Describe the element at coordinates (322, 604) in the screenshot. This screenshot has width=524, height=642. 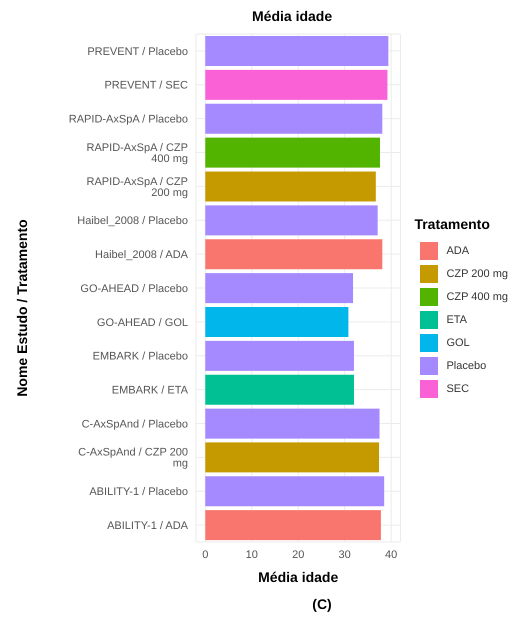
I see `text: (C)` at that location.